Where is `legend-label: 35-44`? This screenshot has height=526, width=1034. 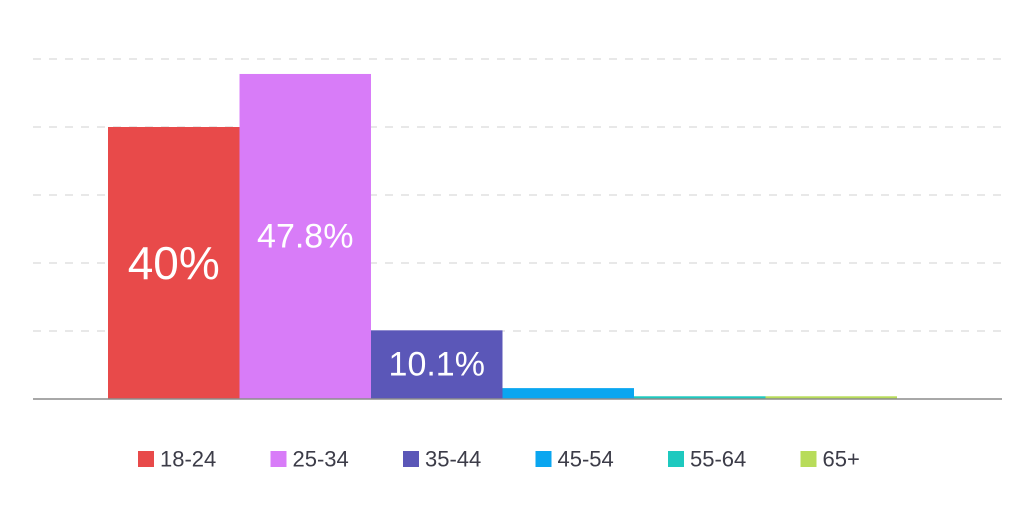
legend-label: 35-44 is located at coordinates (453, 459).